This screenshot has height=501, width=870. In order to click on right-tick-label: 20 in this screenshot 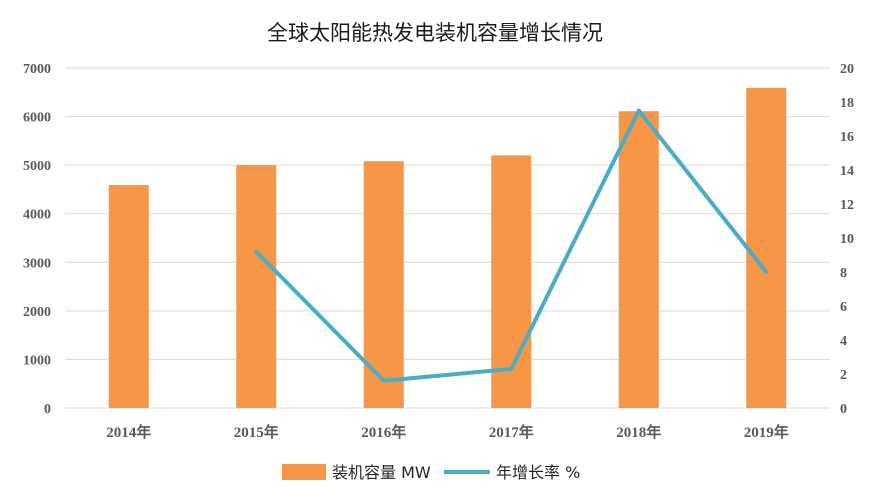, I will do `click(847, 69)`.